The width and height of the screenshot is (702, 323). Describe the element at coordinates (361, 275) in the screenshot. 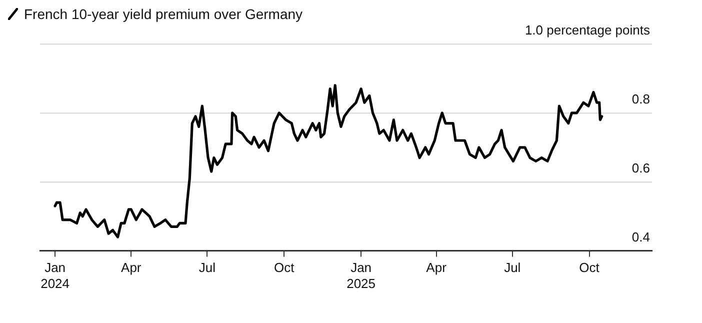

I see `x-tick-label: Jan 2025` at that location.